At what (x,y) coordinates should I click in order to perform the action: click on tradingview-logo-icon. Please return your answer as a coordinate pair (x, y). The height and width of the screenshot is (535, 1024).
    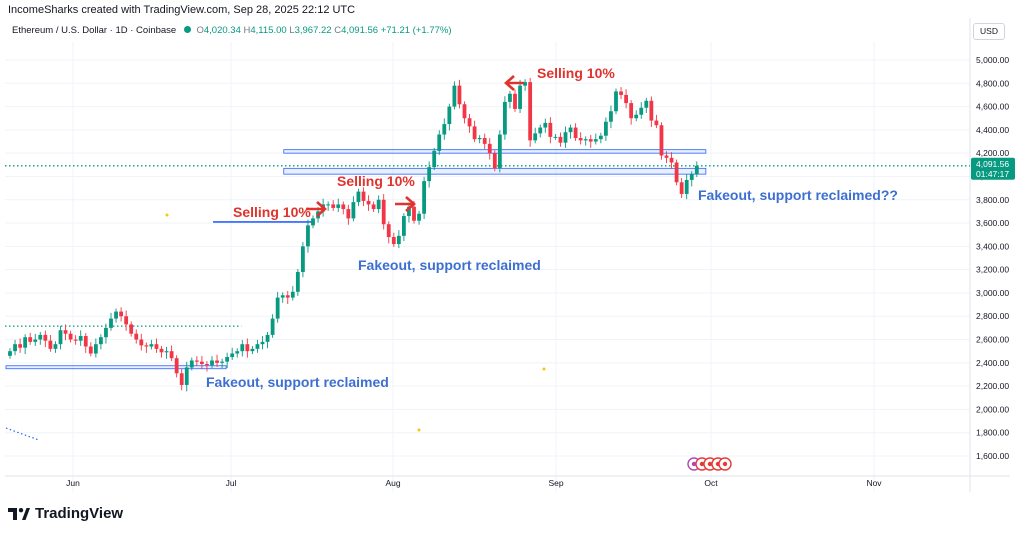
    Looking at the image, I should click on (19, 513).